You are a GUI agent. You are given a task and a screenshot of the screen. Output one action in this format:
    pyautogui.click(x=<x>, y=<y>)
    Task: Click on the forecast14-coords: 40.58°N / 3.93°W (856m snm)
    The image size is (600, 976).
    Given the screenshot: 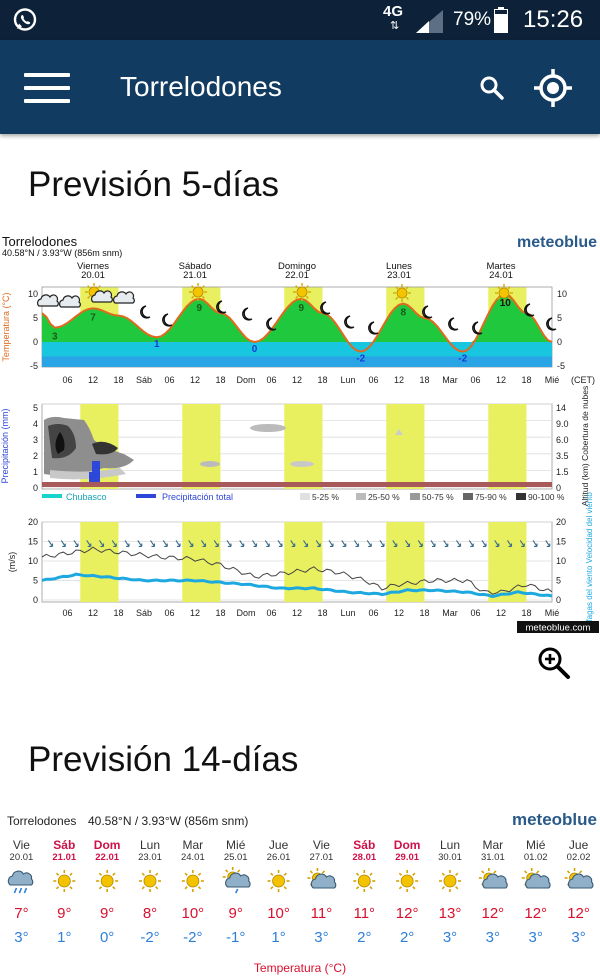 What is the action you would take?
    pyautogui.click(x=168, y=821)
    